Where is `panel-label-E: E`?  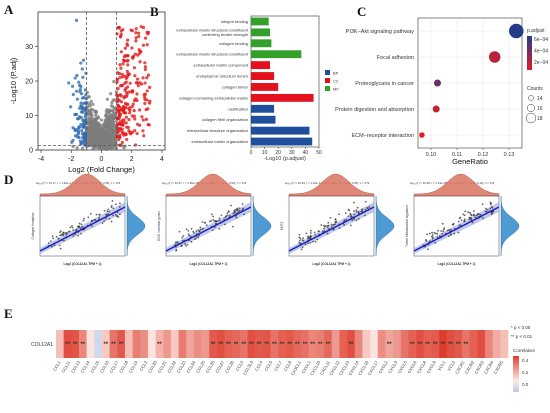
panel-label-E: E is located at coordinates (8, 313).